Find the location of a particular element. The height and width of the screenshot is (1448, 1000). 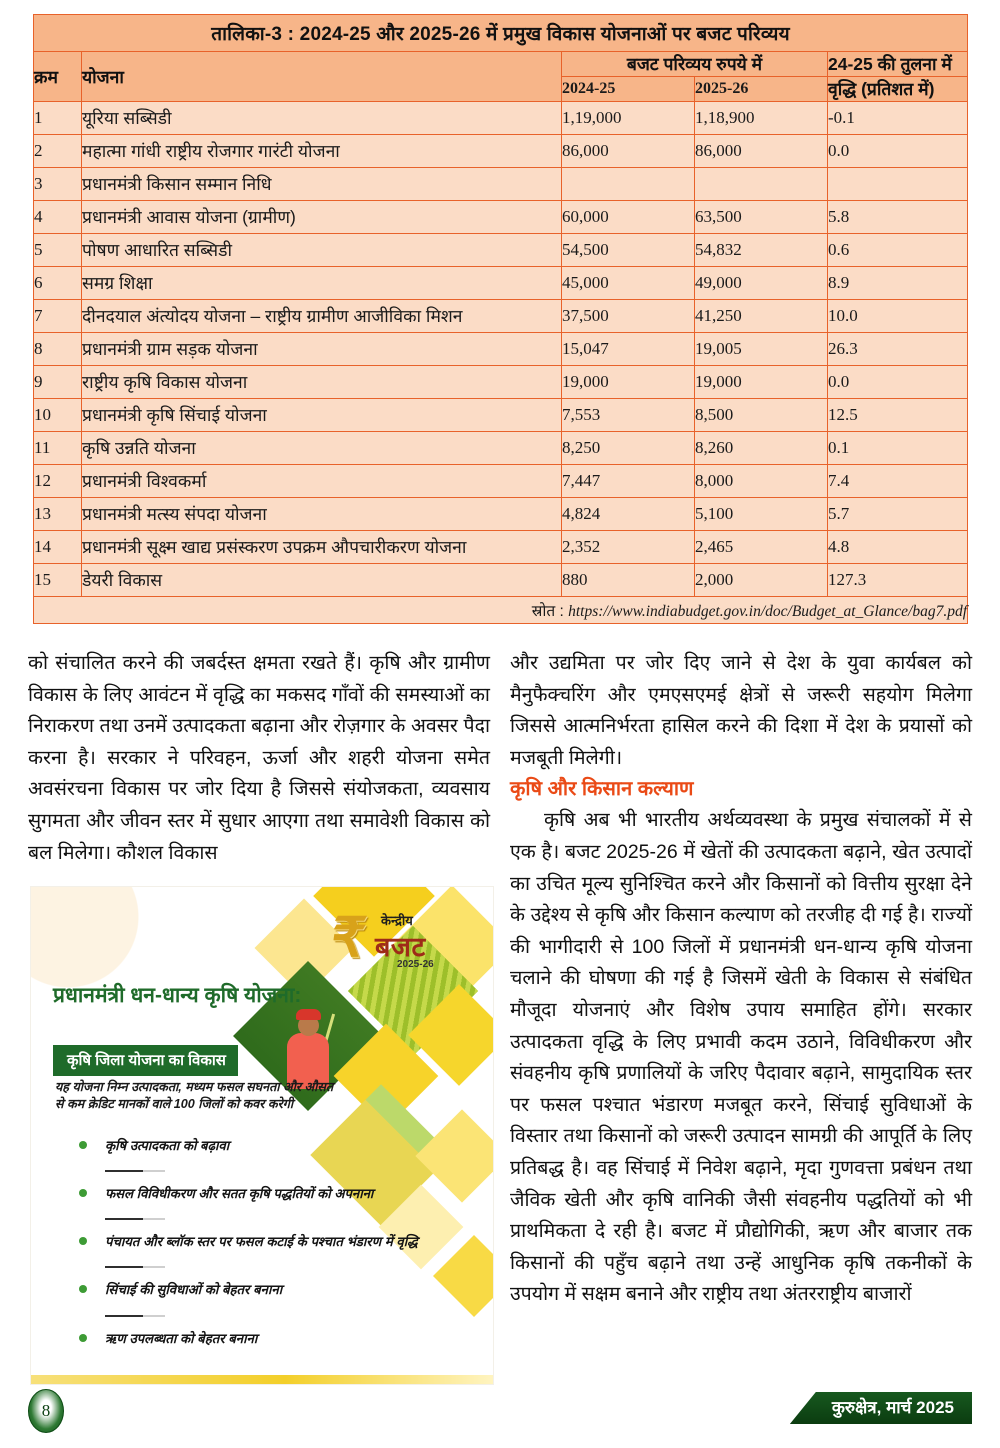

cell-outlay-2025-26: 2,465 is located at coordinates (761, 547).